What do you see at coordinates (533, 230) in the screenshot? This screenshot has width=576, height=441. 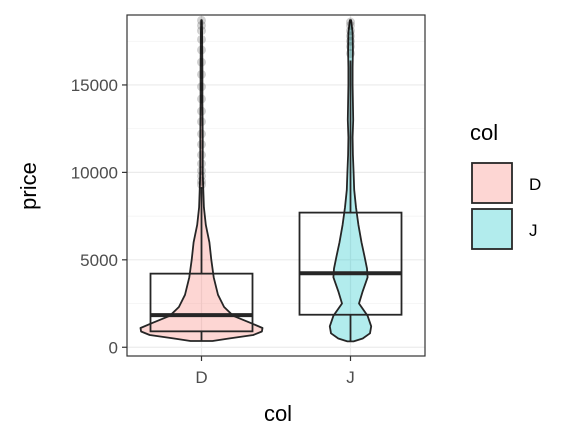 I see `legend-label-j: J` at bounding box center [533, 230].